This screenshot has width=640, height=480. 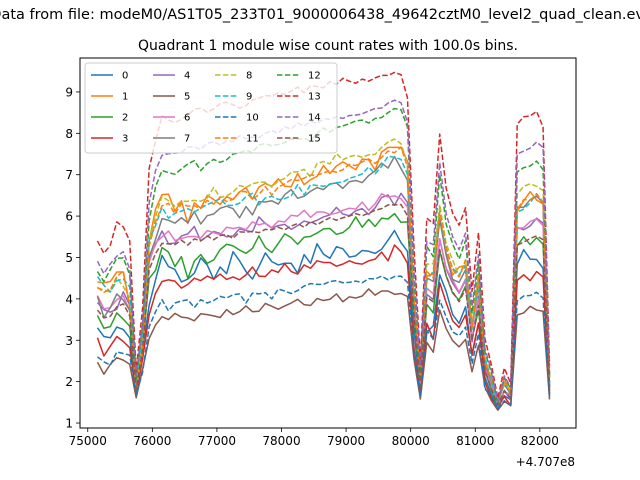 What do you see at coordinates (187, 76) in the screenshot?
I see `legend-label-4: 4` at bounding box center [187, 76].